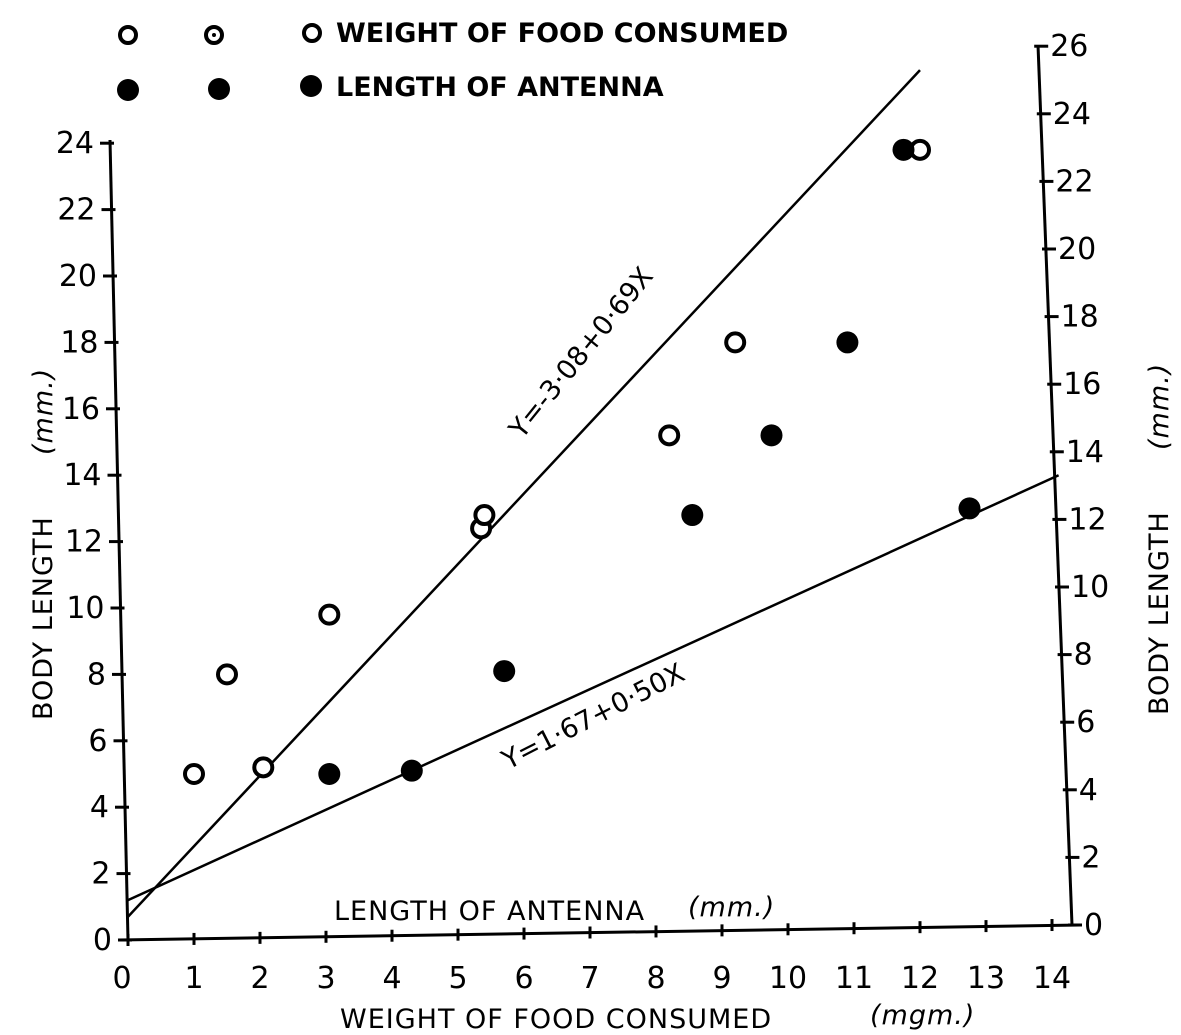 This screenshot has height=1035, width=1181. Describe the element at coordinates (193, 978) in the screenshot. I see `bottom-tick-label: 1` at that location.